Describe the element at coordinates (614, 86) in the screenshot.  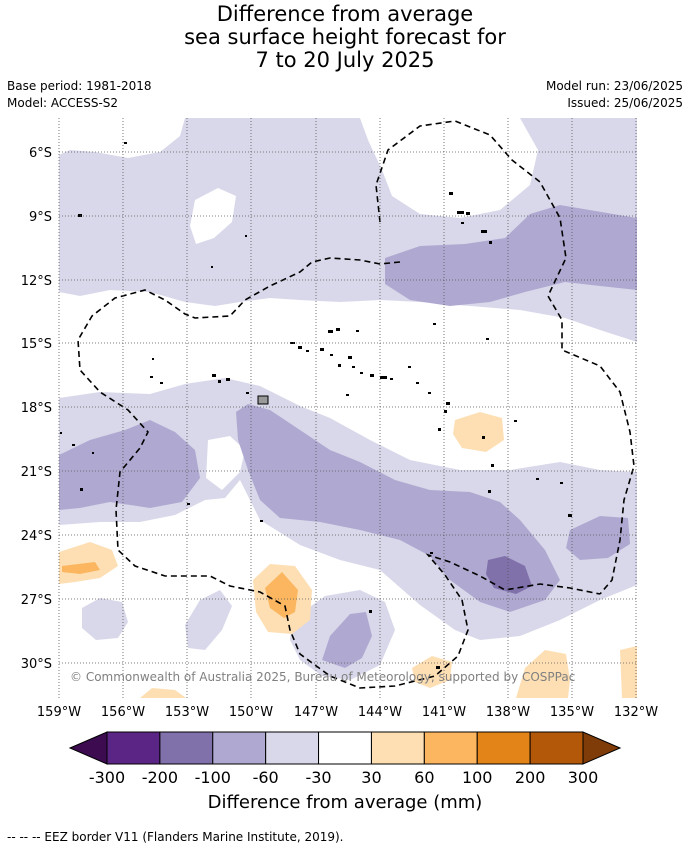
I see `model-run: Model run: 23/06/2025` at that location.